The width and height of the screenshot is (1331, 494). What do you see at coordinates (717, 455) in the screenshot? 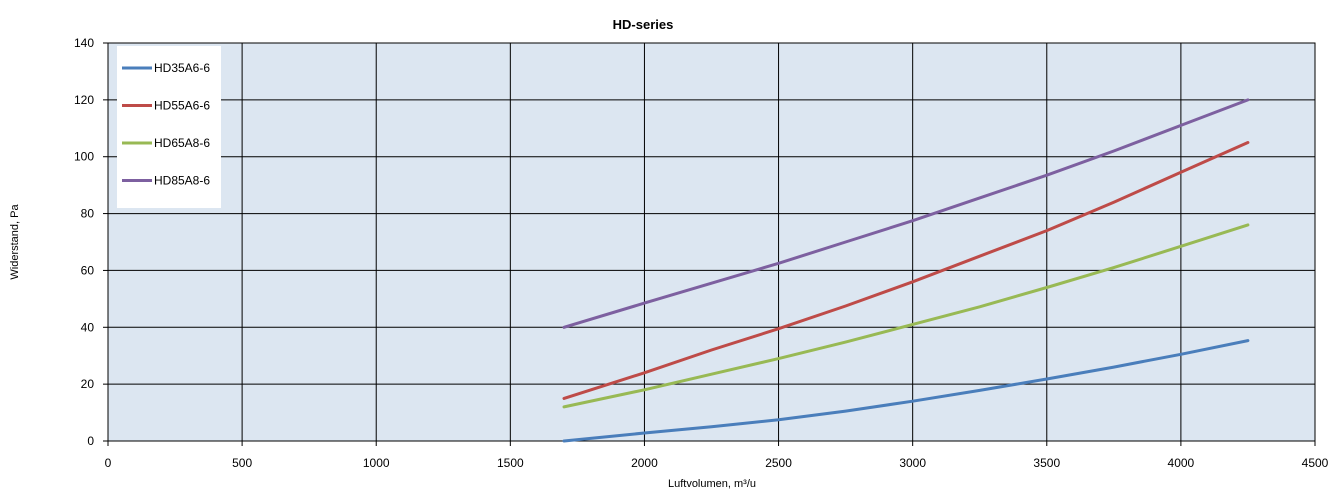
I see `x-axis-ticks: 0 500 1000 1500 2000 2500 3000 3500 4000 4500` at bounding box center [717, 455].